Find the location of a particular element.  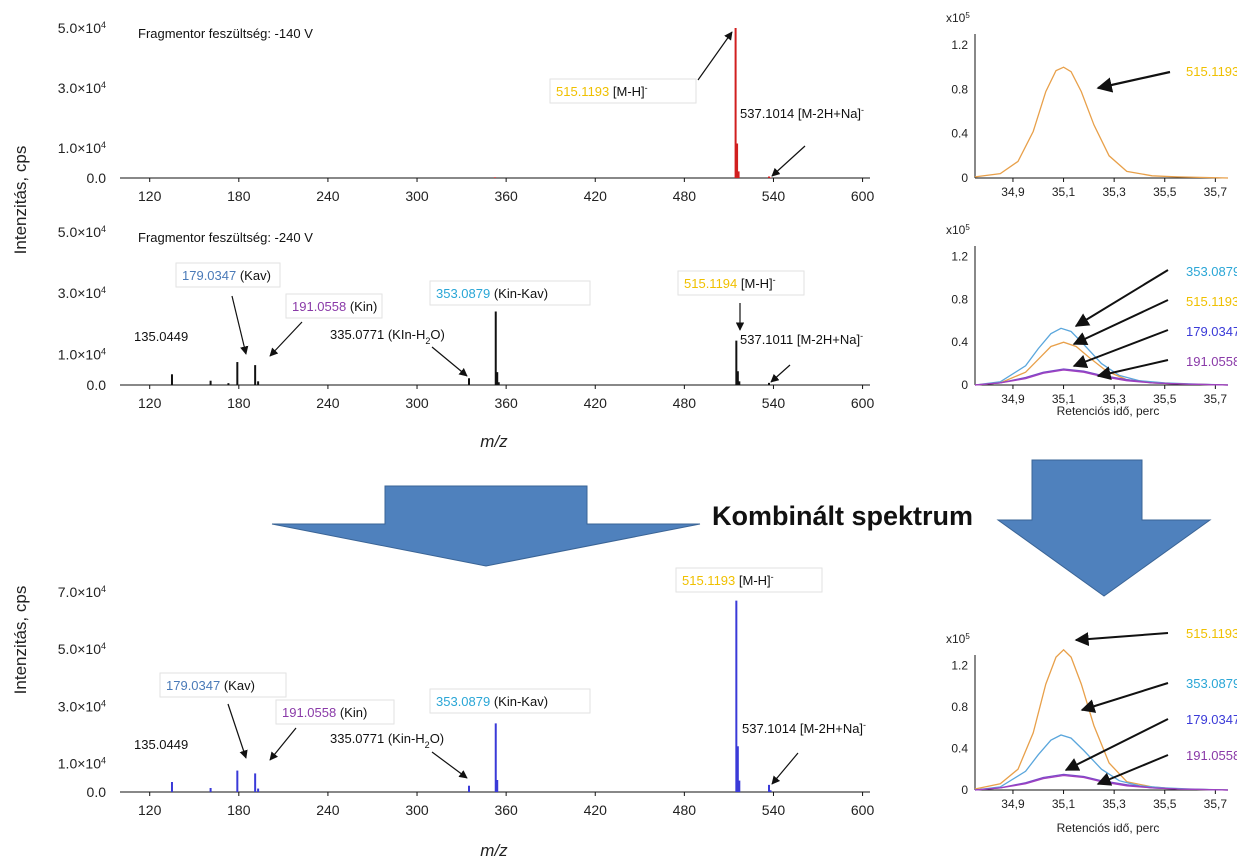

x-tick-label: 35,1 is located at coordinates (1064, 192).